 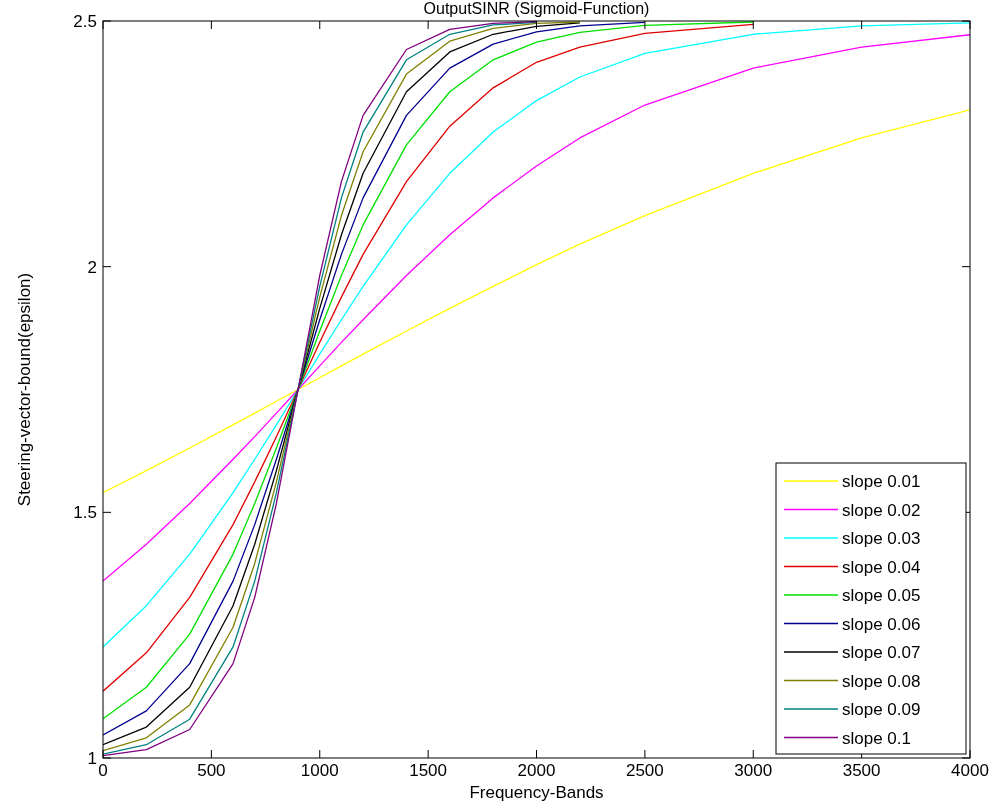 What do you see at coordinates (536, 792) in the screenshot?
I see `x-axis-title: Frequency-Bands` at bounding box center [536, 792].